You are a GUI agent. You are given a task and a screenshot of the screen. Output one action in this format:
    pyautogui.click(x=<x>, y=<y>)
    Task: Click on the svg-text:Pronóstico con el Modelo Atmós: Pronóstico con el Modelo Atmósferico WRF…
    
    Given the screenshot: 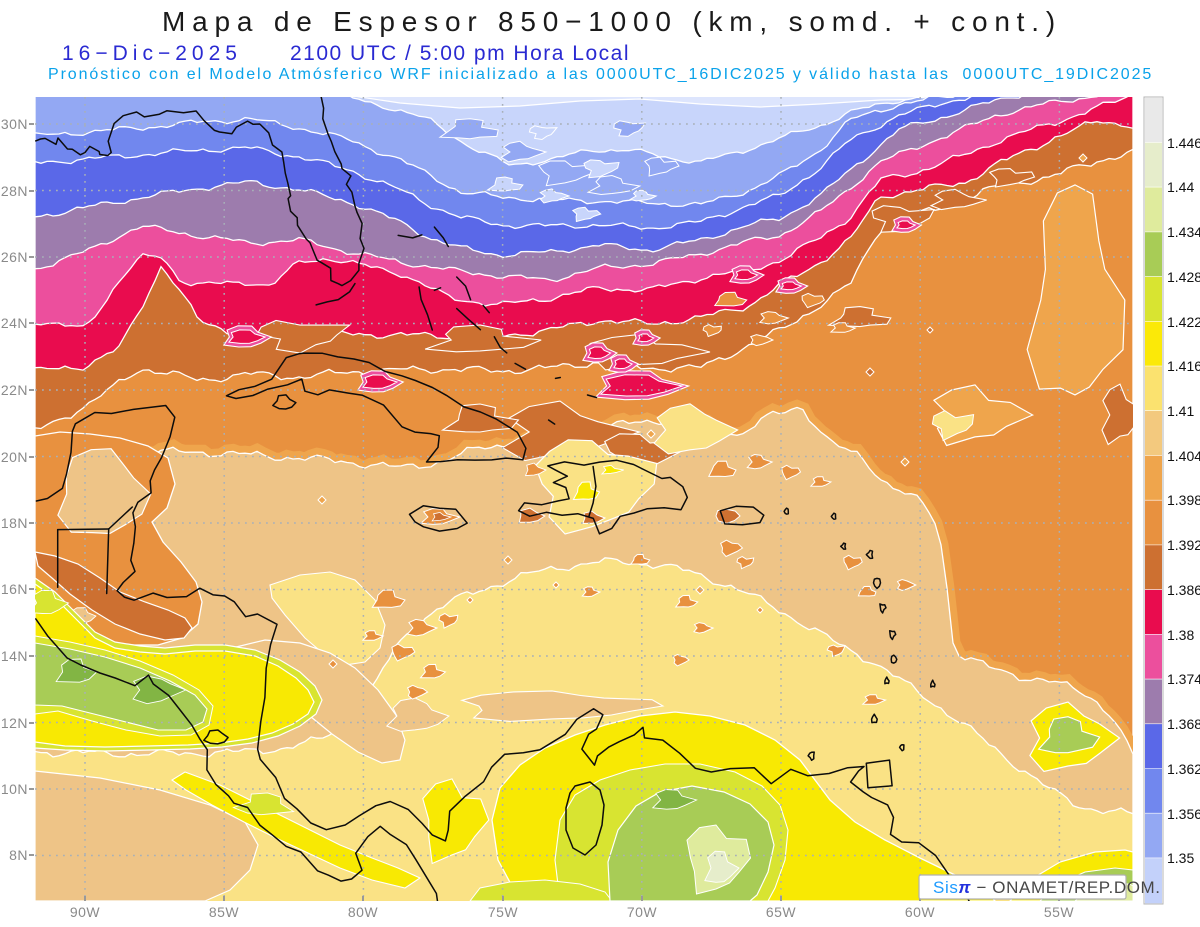 What is the action you would take?
    pyautogui.click(x=600, y=74)
    